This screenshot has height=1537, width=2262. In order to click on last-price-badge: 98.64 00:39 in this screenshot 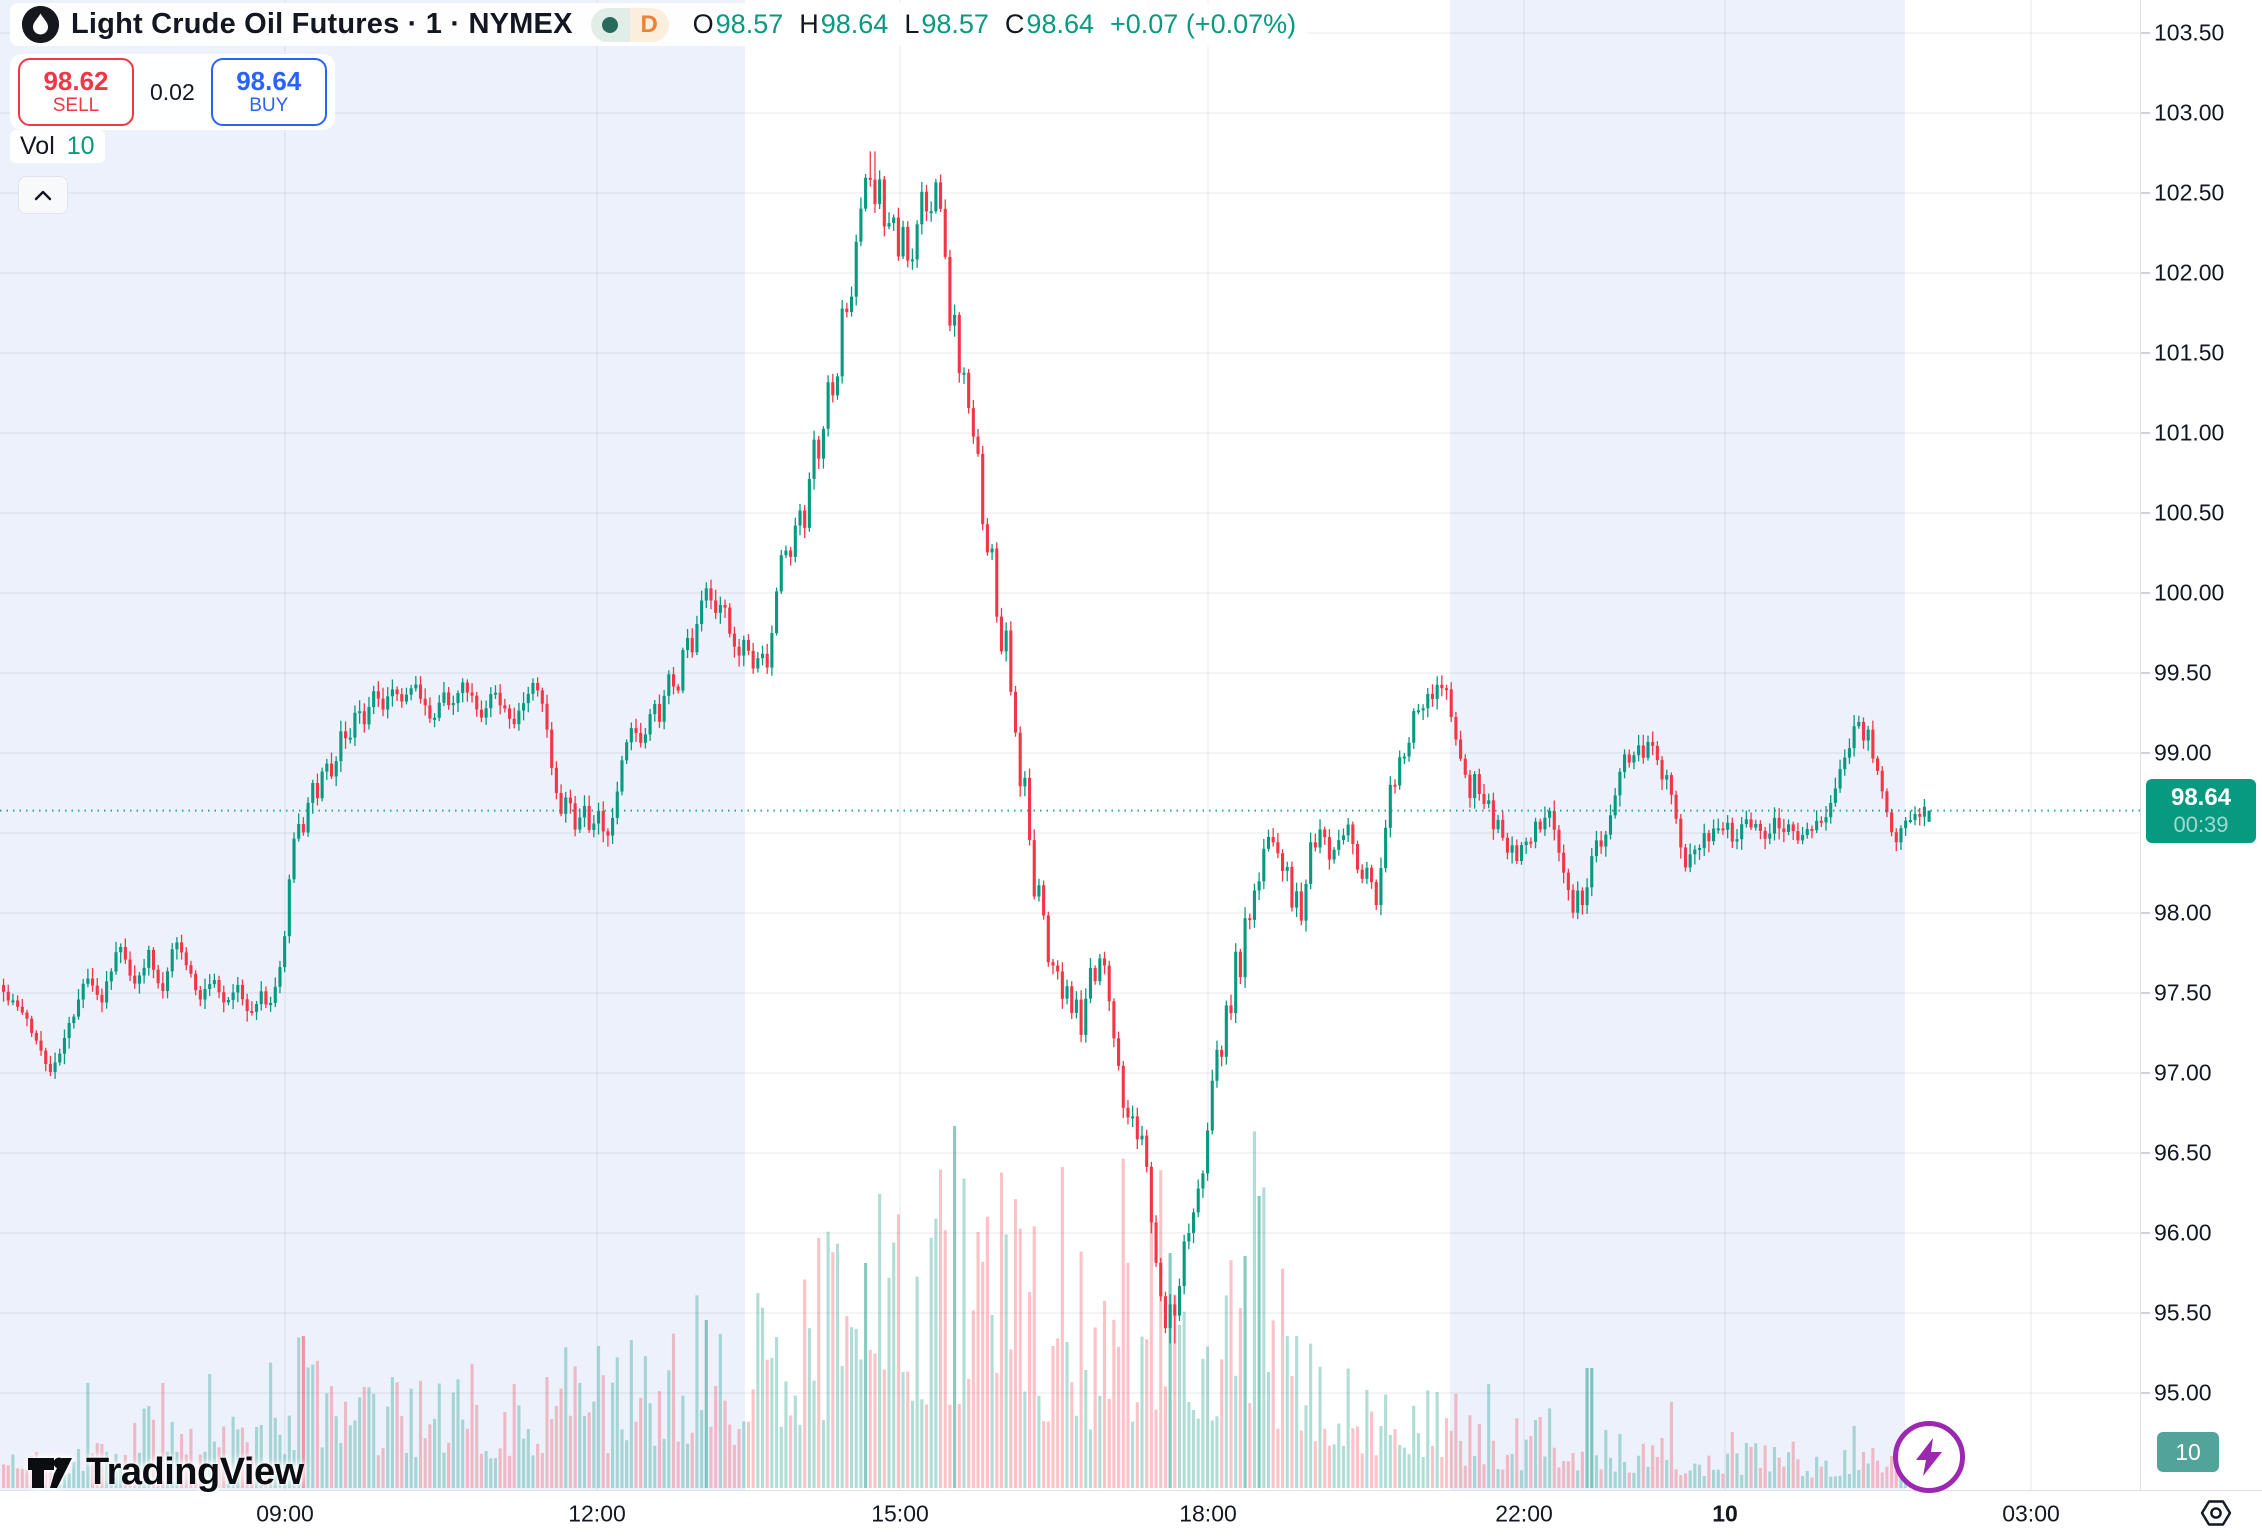, I will do `click(2201, 810)`.